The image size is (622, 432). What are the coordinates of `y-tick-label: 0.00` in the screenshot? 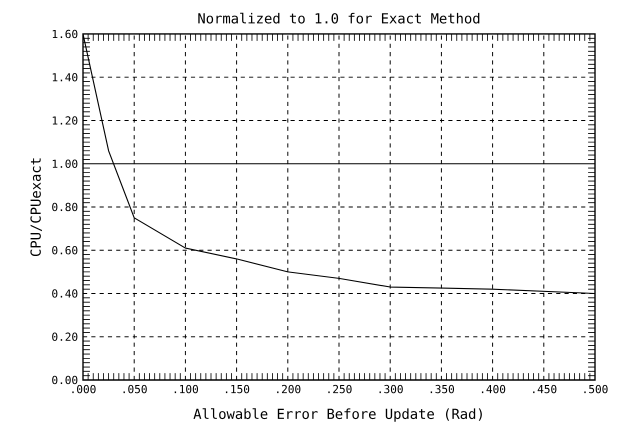 It's located at (65, 380).